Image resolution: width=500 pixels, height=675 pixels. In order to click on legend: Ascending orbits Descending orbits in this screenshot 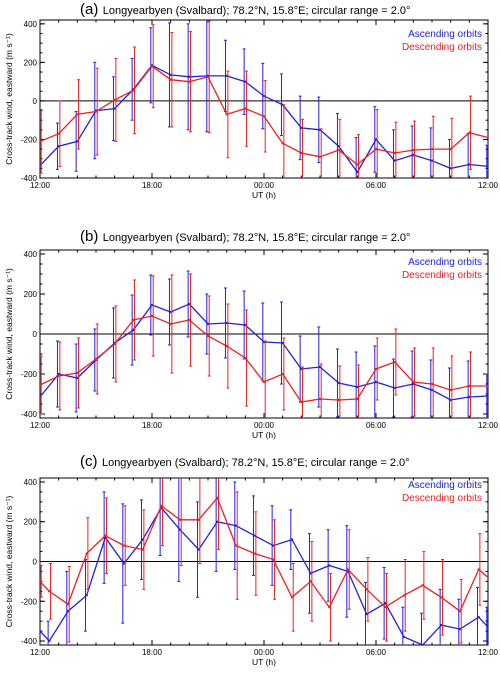, I will do `click(442, 269)`.